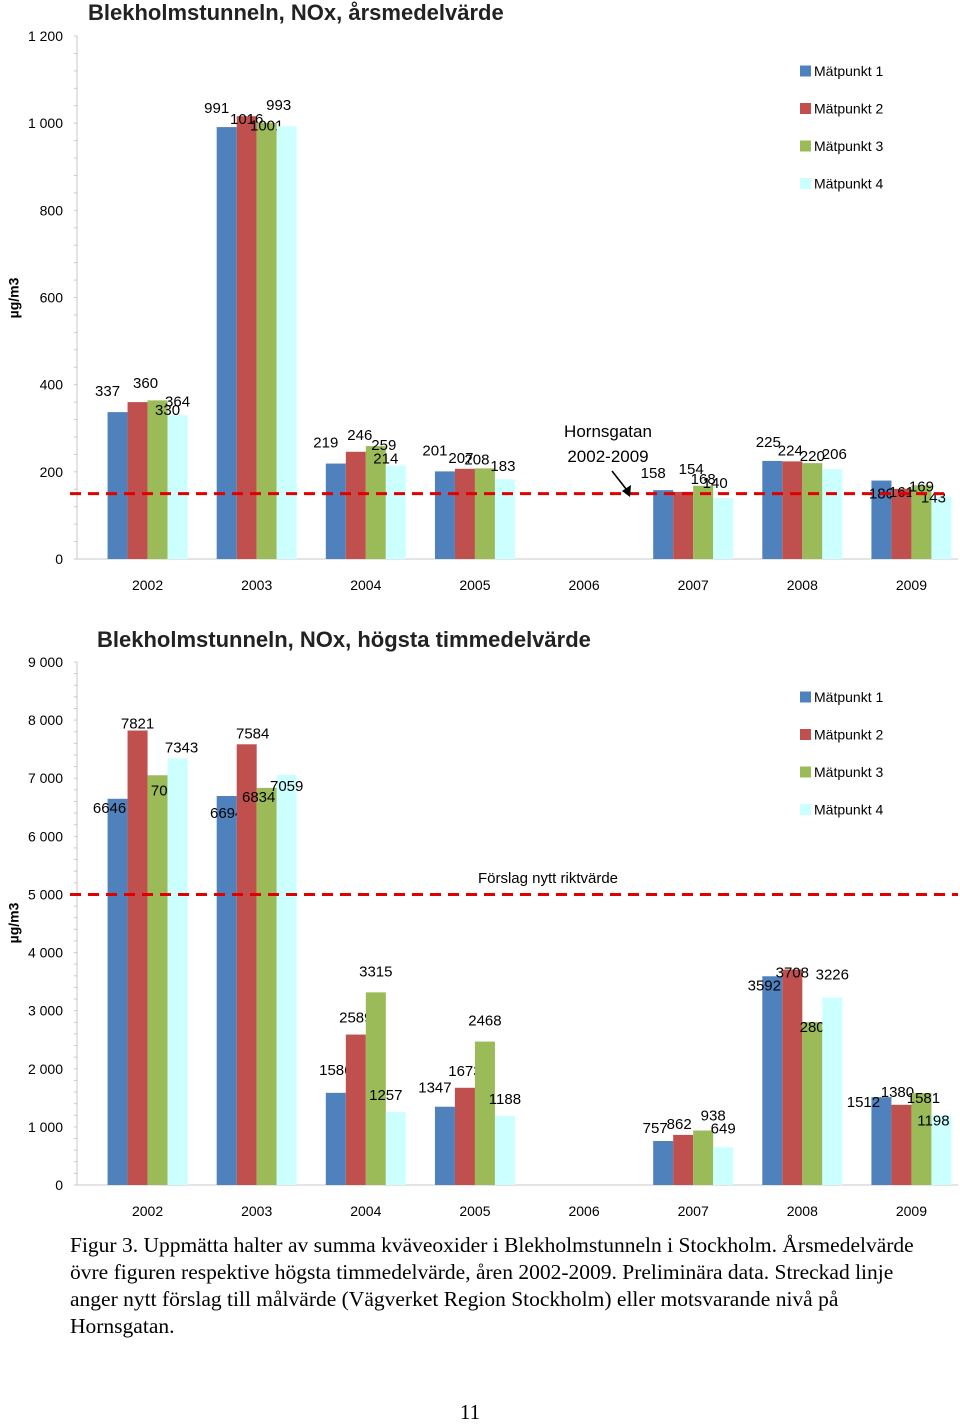  Describe the element at coordinates (941, 1150) in the screenshot. I see `bar-mätpunkt-4-2009` at that location.